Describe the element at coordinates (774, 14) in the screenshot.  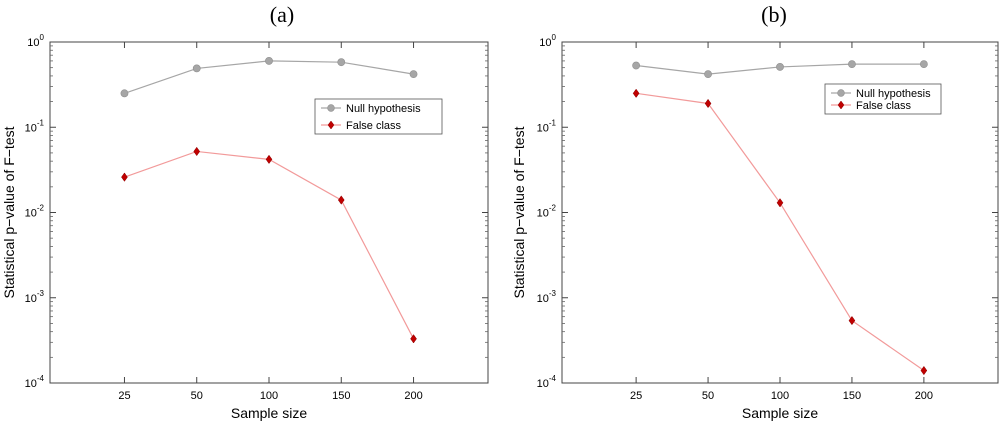
I see `panel-label: (b)` at that location.